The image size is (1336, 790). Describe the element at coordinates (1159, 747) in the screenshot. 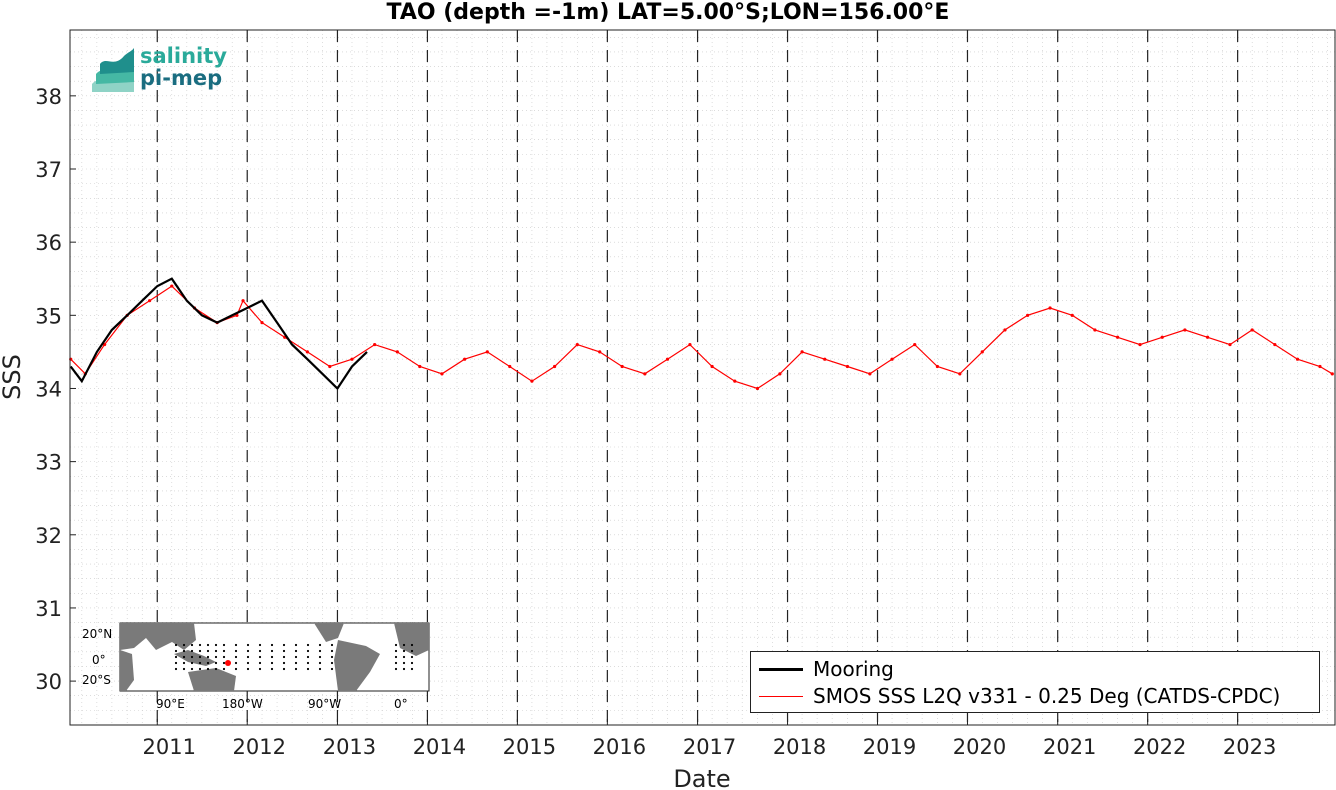

I see `x-tick-label-2022: 2022` at that location.